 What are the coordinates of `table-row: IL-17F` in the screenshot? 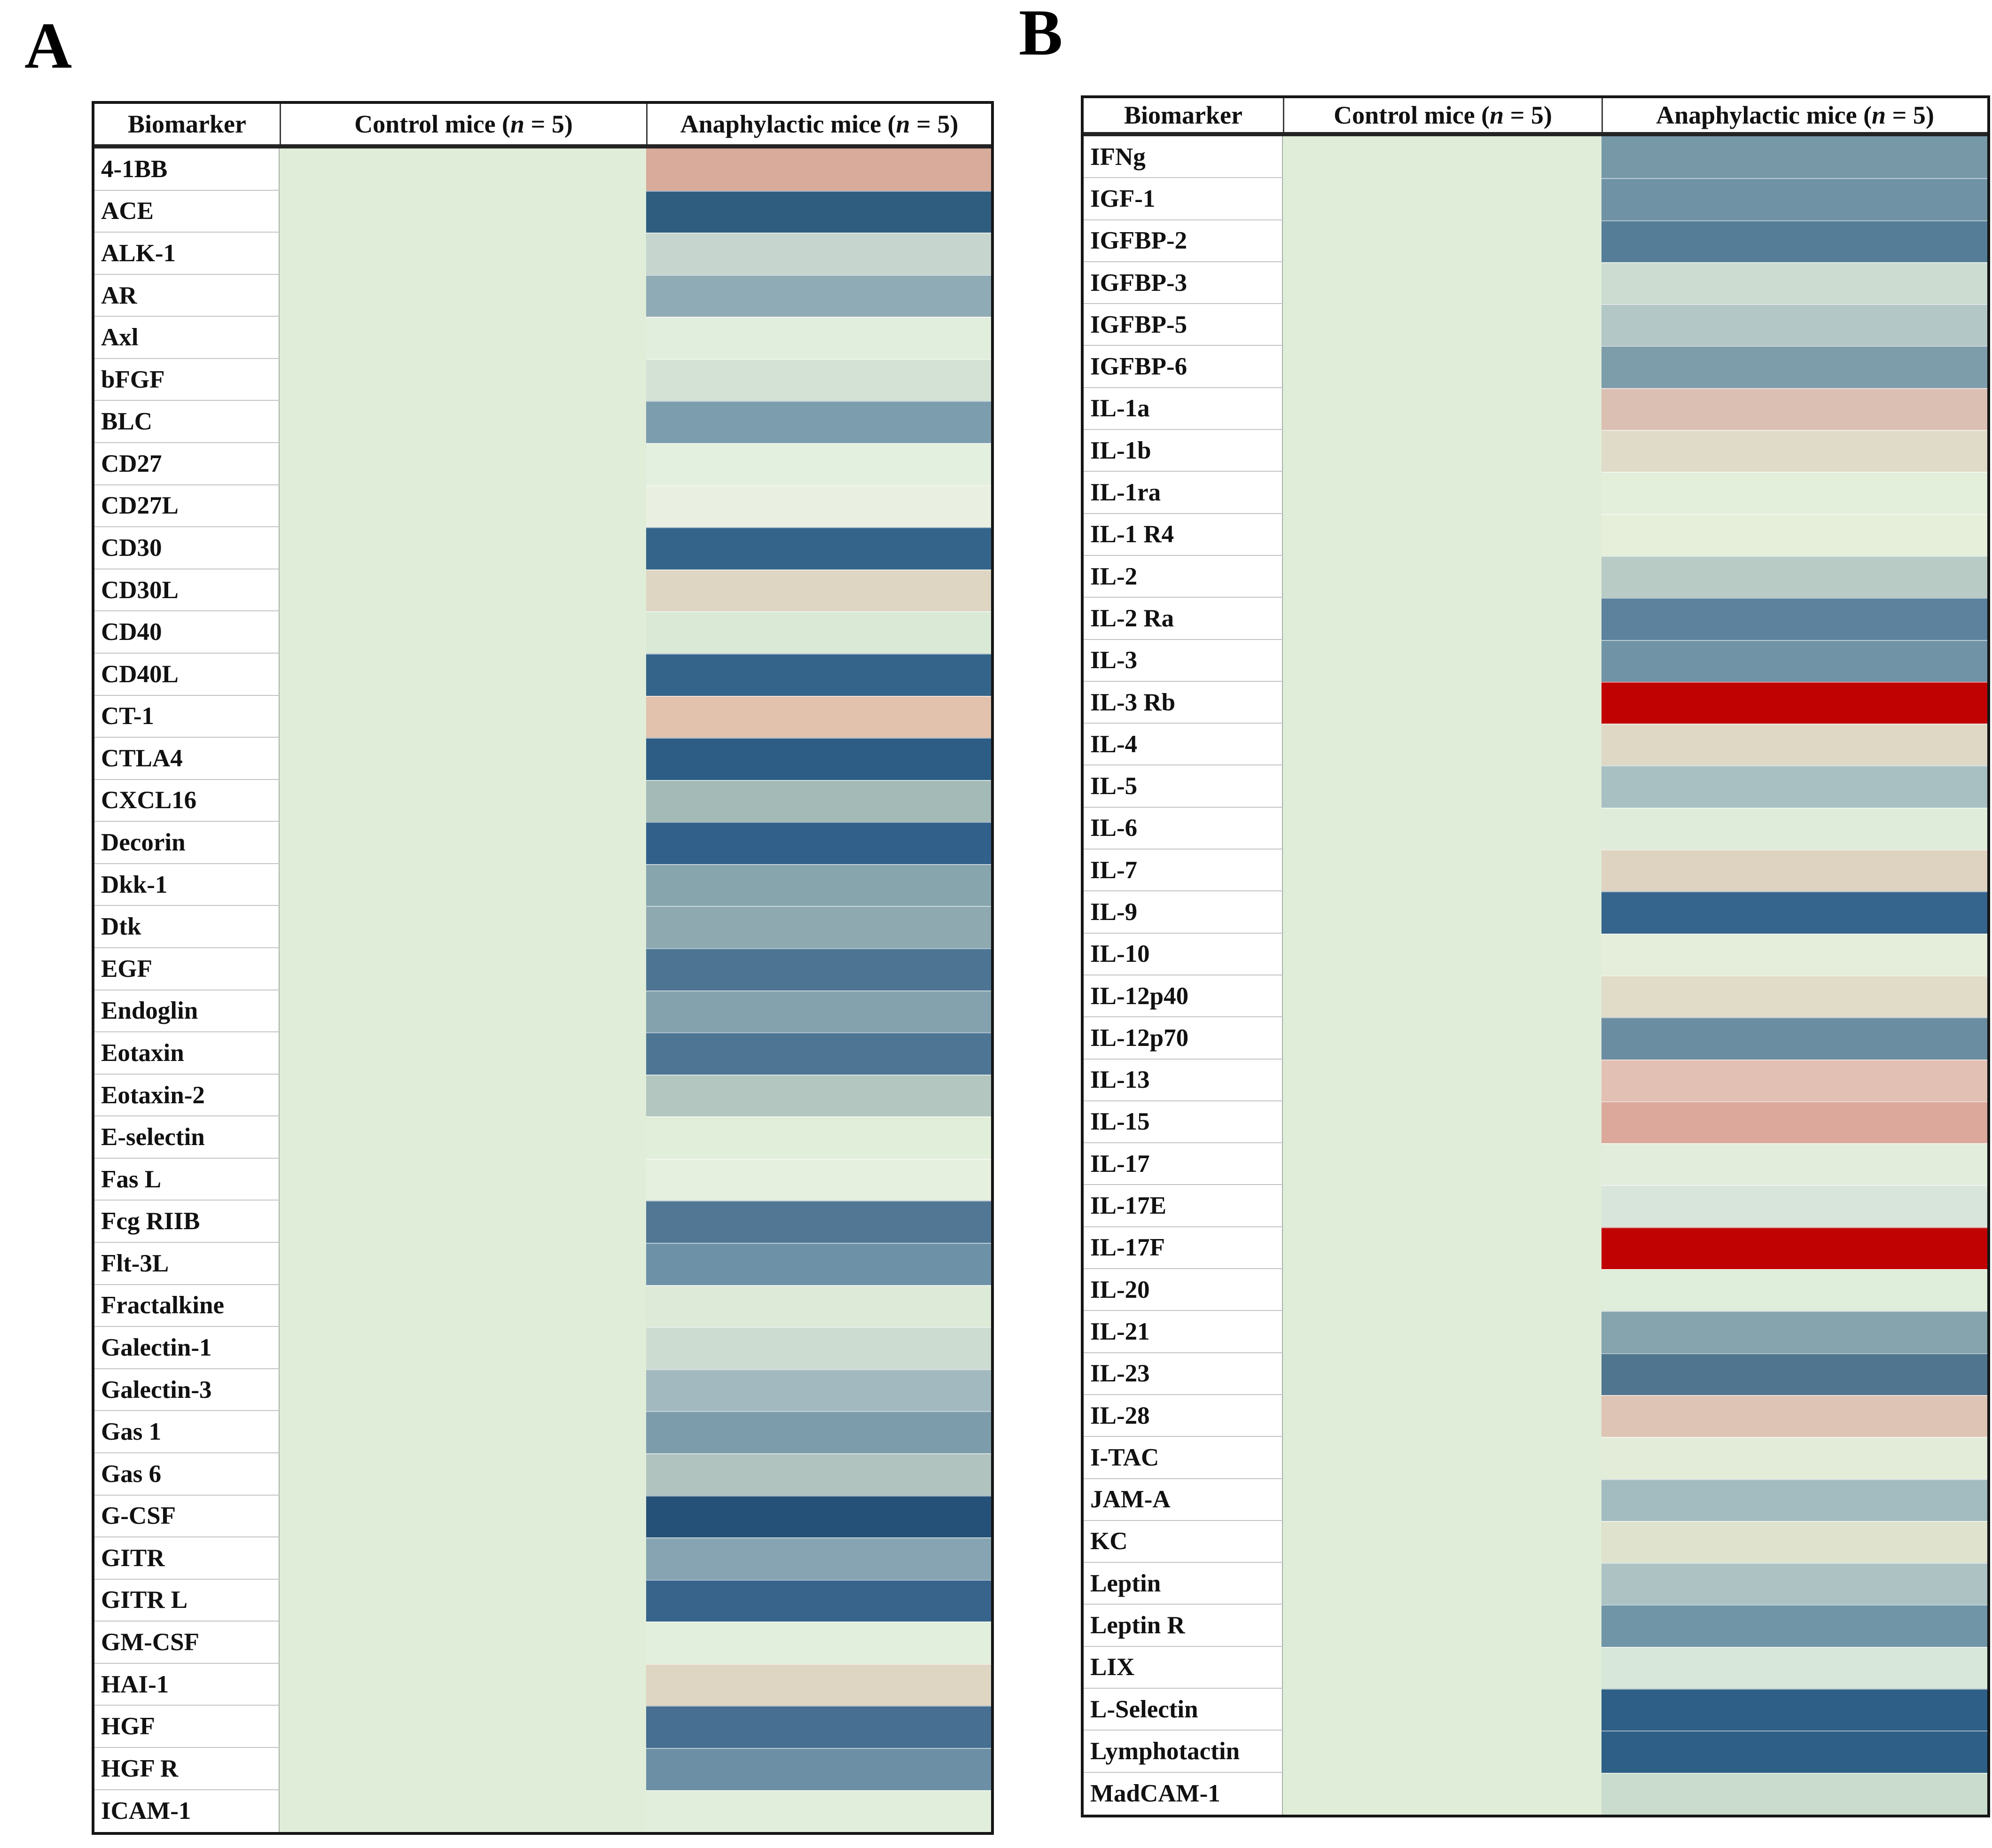 It's located at (1535, 1248).